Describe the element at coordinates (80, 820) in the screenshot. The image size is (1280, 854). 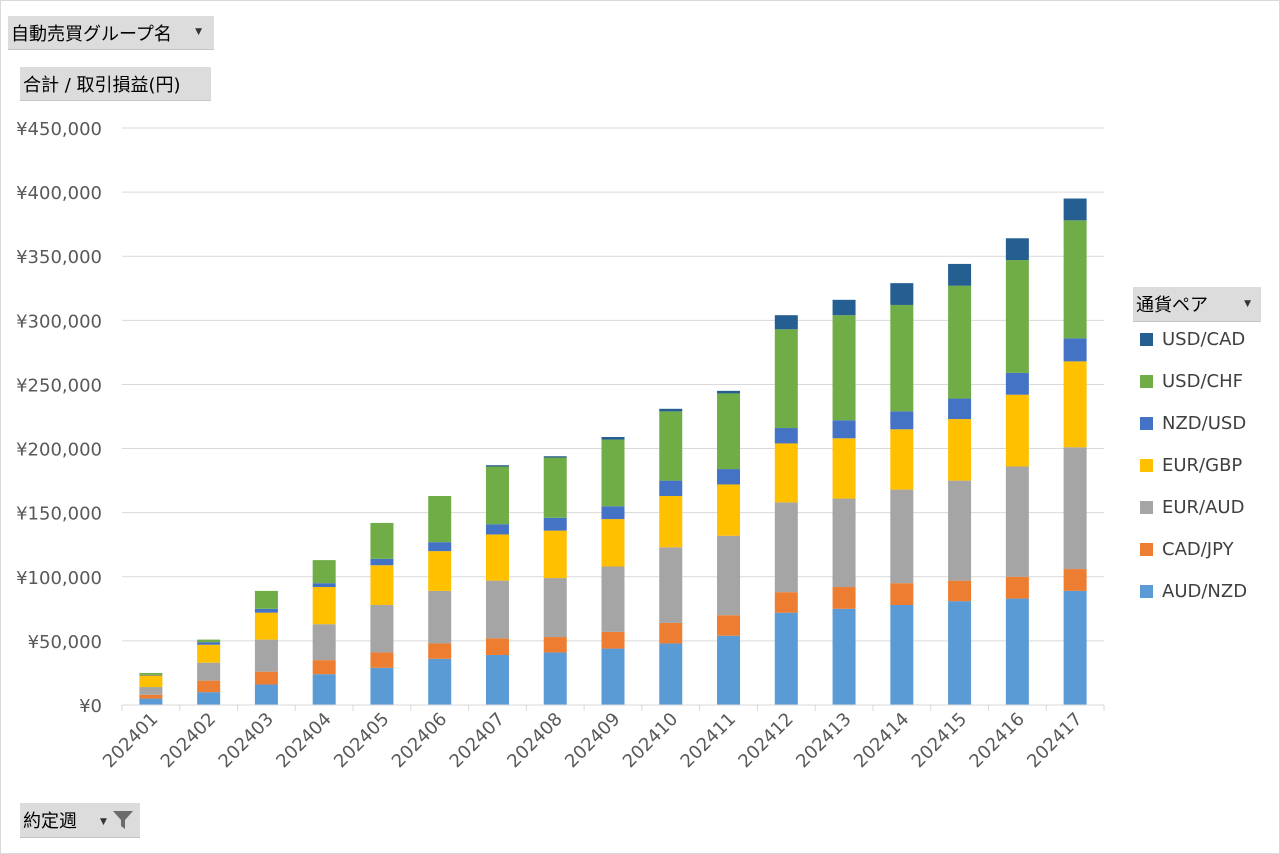
I see `trade-week-field-button: 約定週 ▼` at that location.